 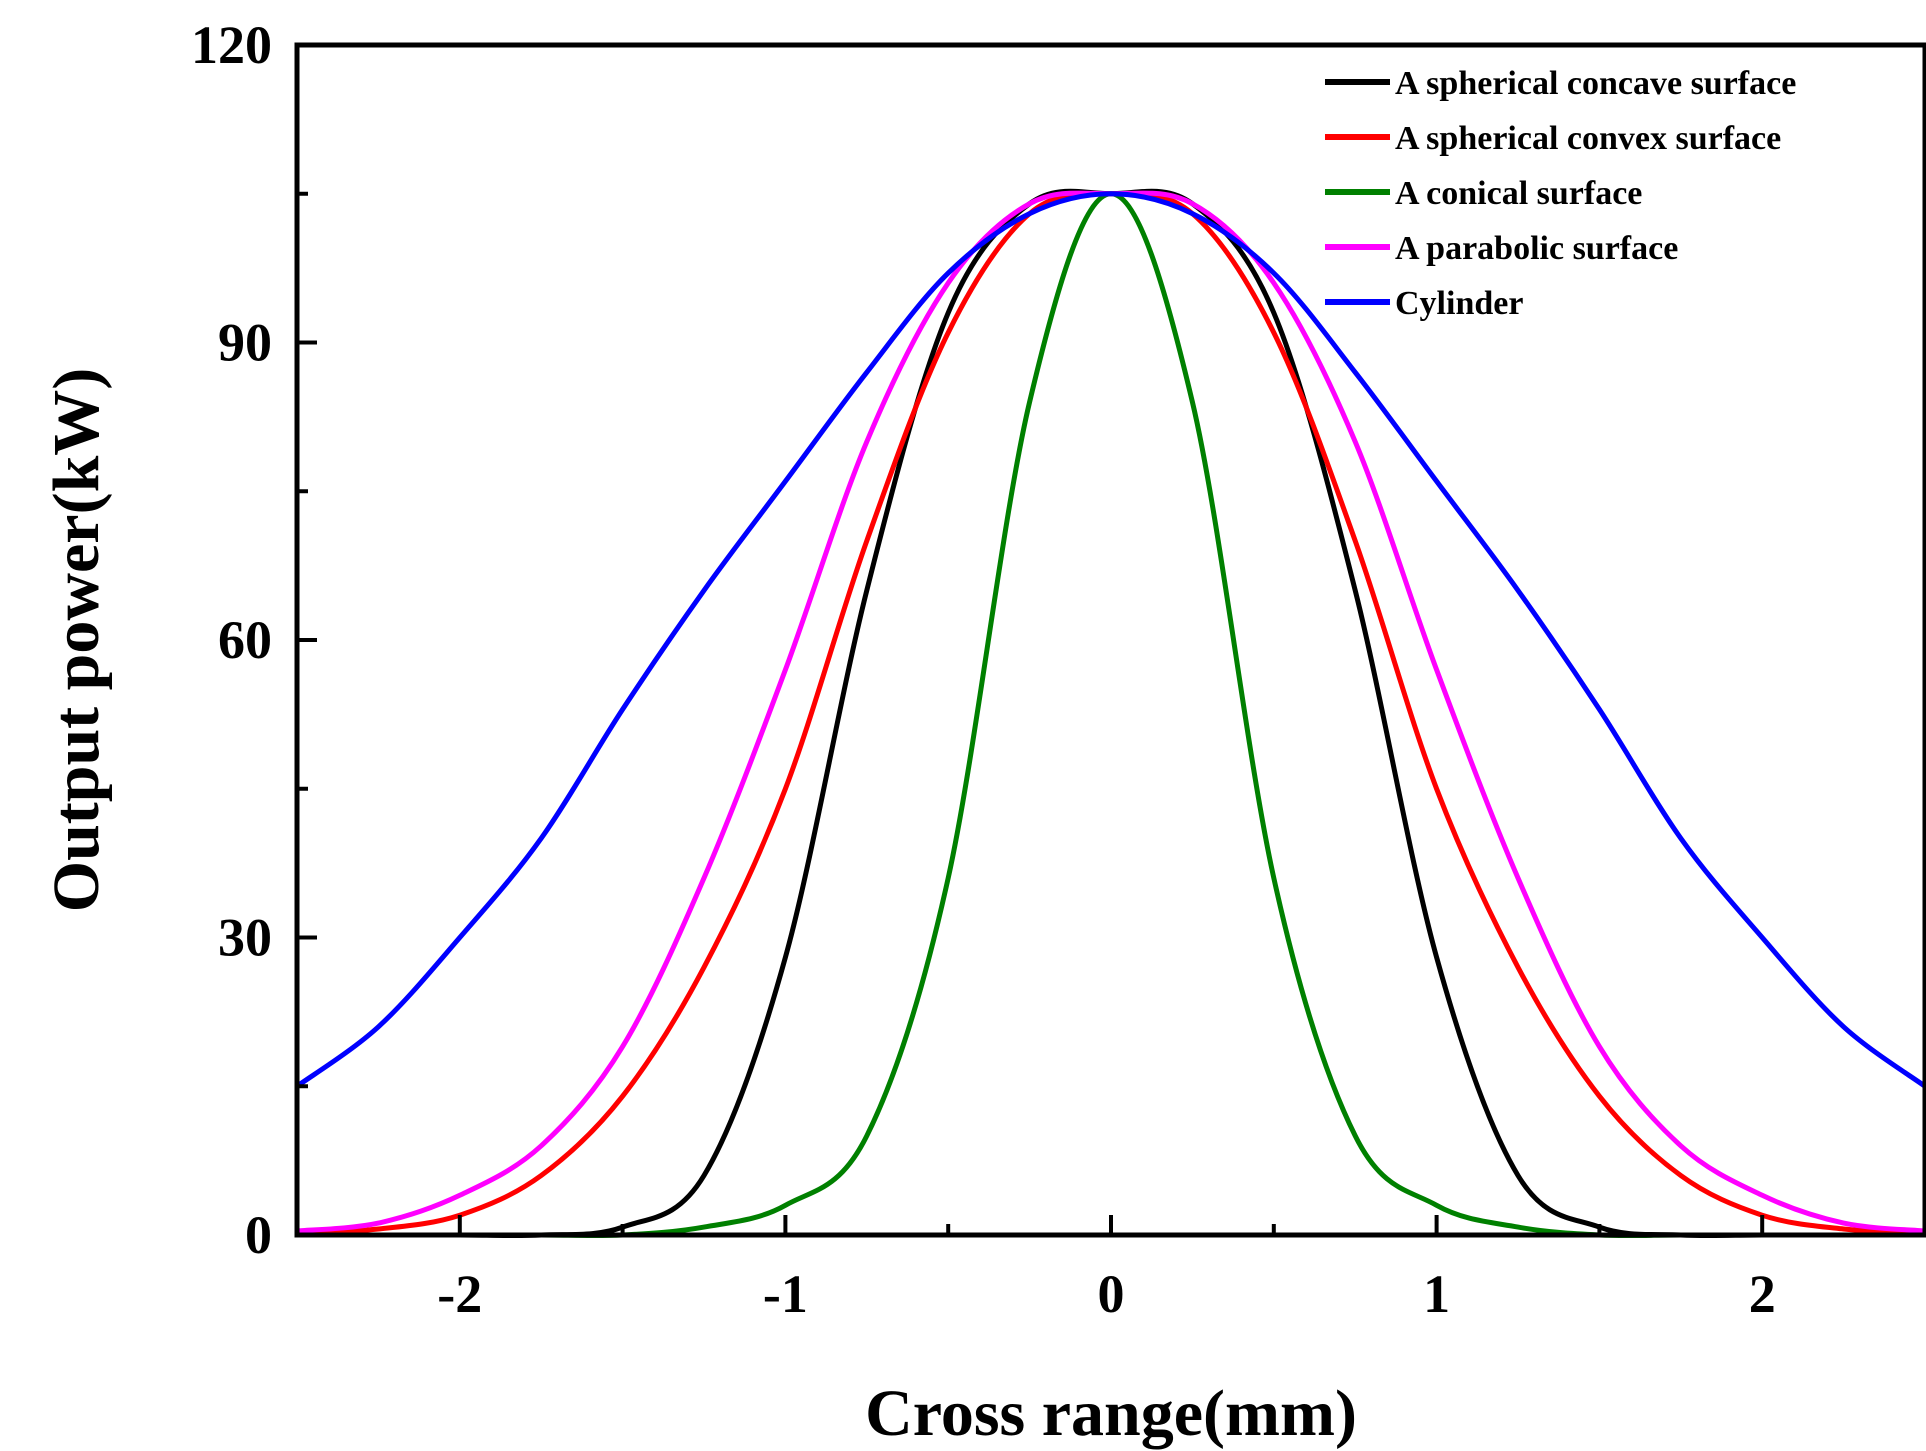 I want to click on y-tick-label: 90, so click(x=245, y=343).